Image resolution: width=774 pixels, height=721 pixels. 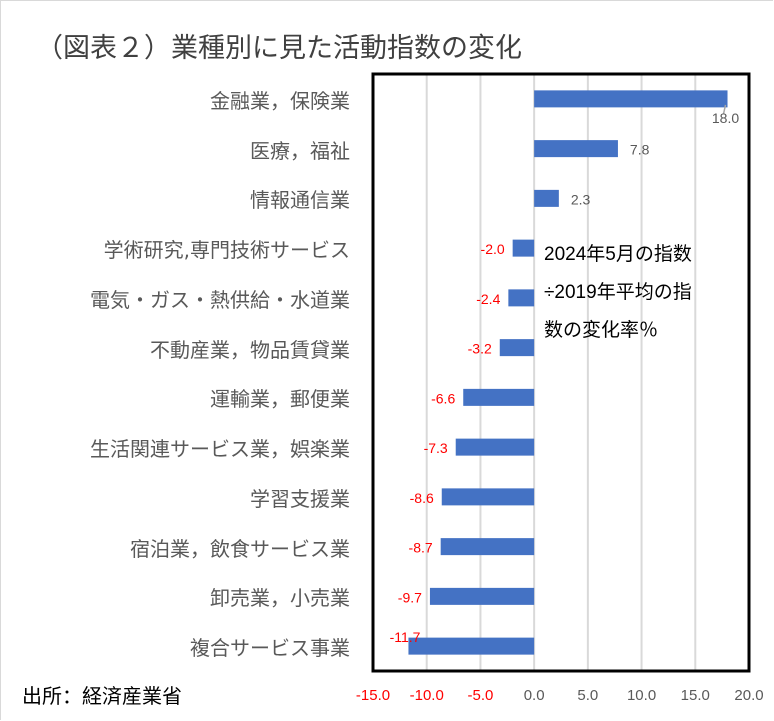 I want to click on chart-annotation: 2024年5月の指数 ÷2019年平均の指 数の変化率％, so click(x=618, y=293).